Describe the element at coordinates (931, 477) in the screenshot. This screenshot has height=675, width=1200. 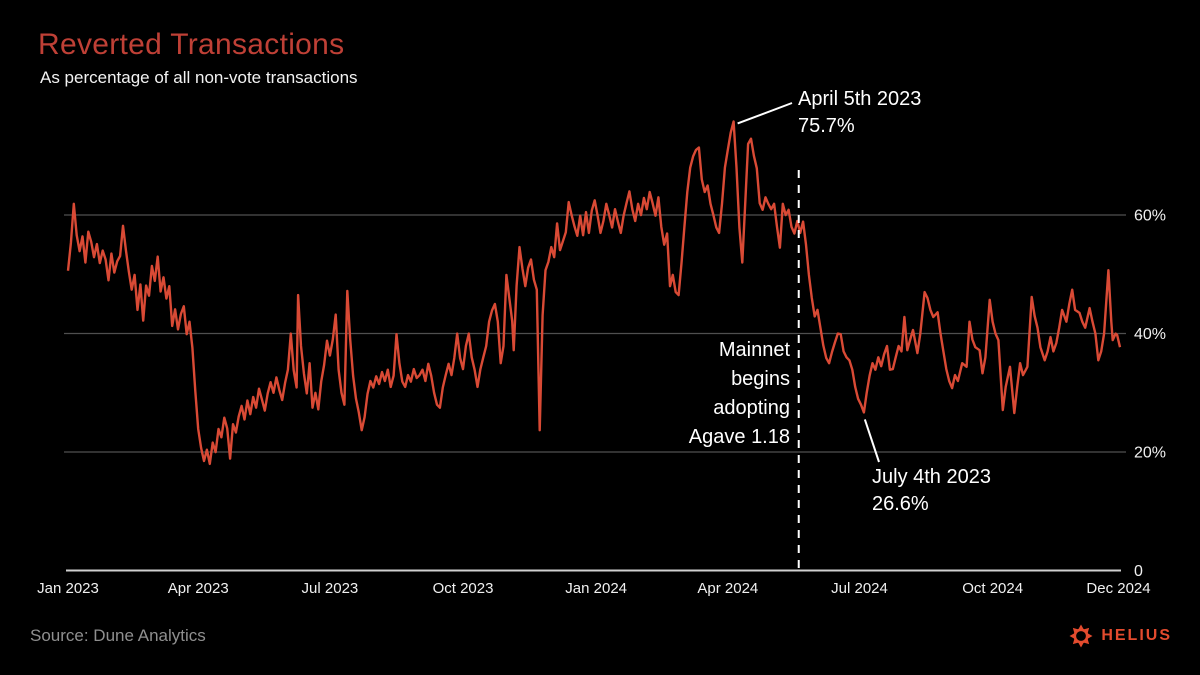
I see `annotation-dip-date: July 4th 2023` at that location.